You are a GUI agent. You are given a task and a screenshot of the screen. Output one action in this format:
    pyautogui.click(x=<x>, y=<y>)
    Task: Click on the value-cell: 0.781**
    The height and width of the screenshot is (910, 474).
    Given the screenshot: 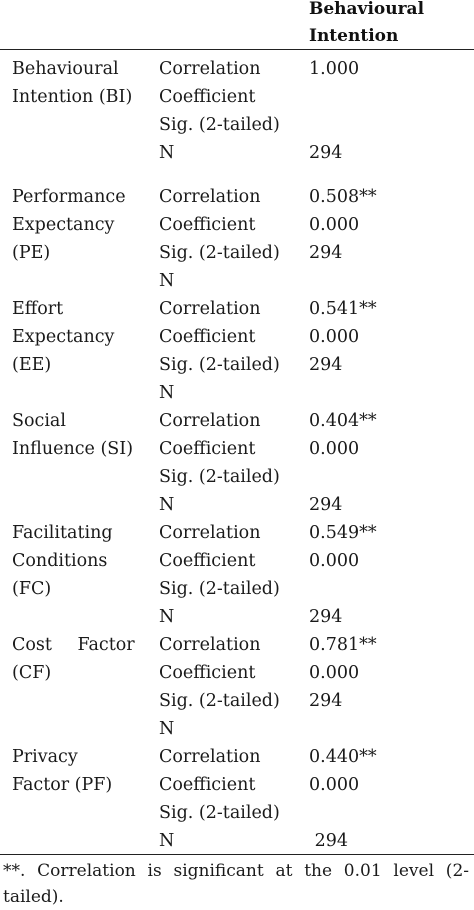 What is the action you would take?
    pyautogui.click(x=343, y=645)
    